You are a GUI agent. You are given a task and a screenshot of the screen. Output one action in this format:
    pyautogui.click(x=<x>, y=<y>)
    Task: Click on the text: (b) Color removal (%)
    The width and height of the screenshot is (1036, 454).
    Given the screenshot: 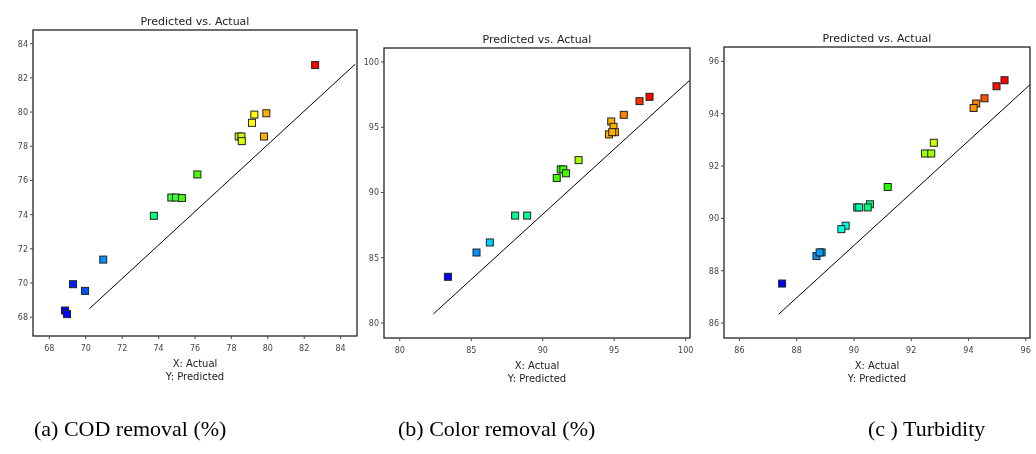 What is the action you would take?
    pyautogui.click(x=497, y=428)
    